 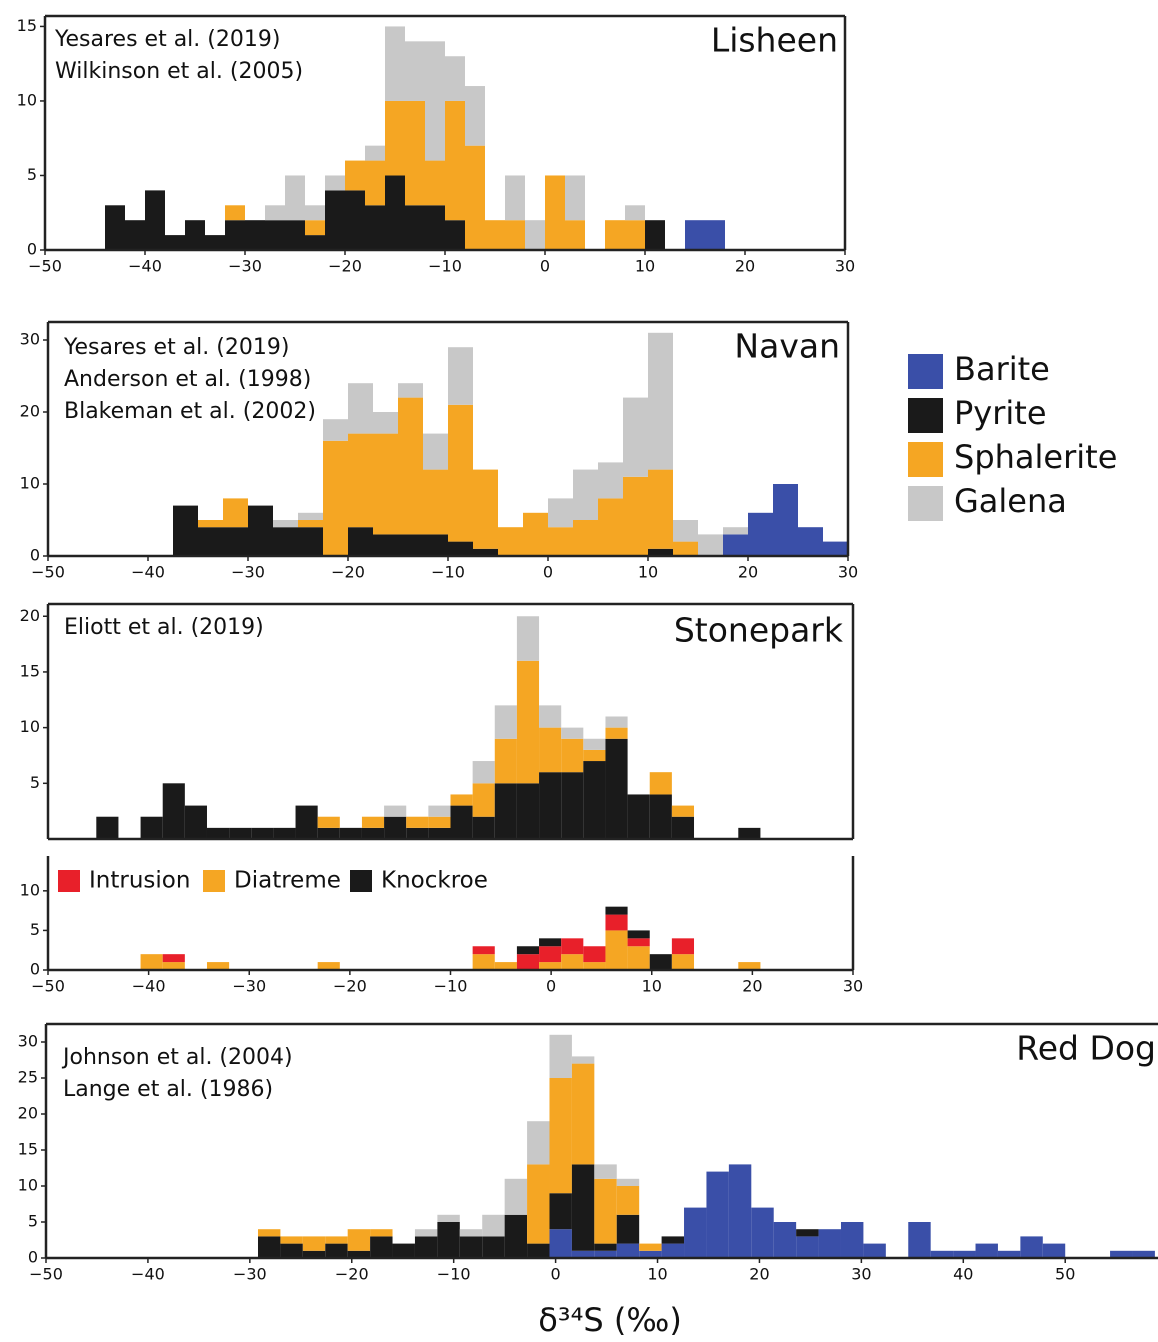 I want to click on x-tick-label: −10, so click(x=445, y=266).